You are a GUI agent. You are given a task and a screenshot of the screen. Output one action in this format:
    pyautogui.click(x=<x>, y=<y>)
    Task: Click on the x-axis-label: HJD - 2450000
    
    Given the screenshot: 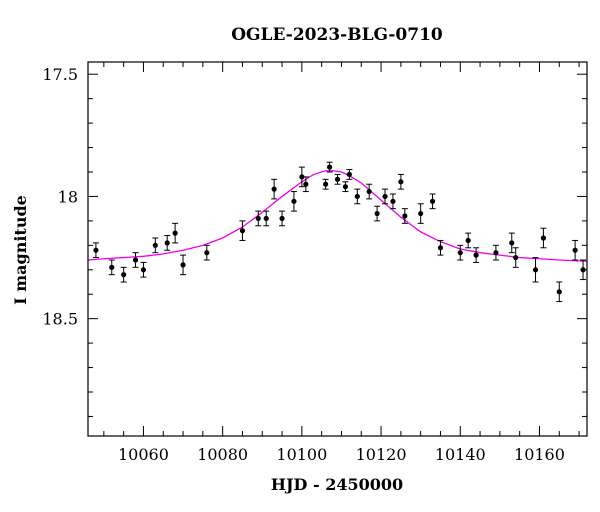 What is the action you would take?
    pyautogui.click(x=337, y=484)
    